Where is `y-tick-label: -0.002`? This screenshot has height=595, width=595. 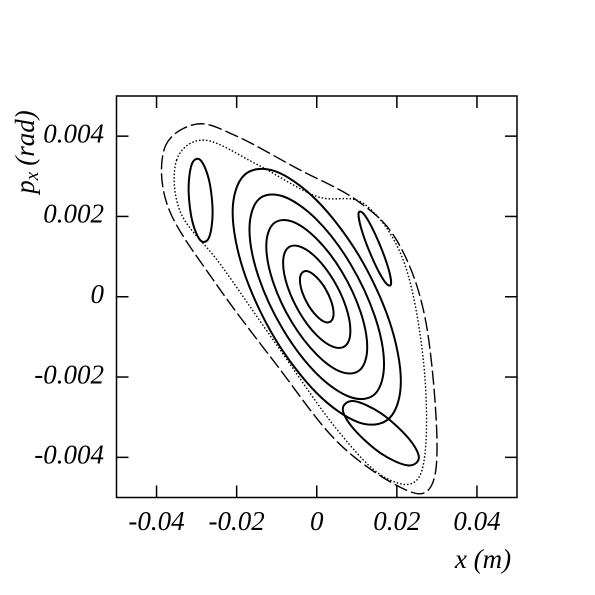
y-tick-label: -0.002 is located at coordinates (69, 374).